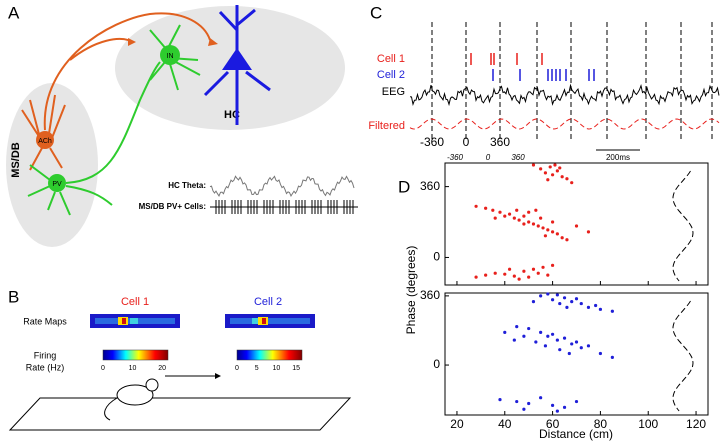 Image resolution: width=724 pixels, height=441 pixels. I want to click on trace-label: EEG, so click(393, 92).